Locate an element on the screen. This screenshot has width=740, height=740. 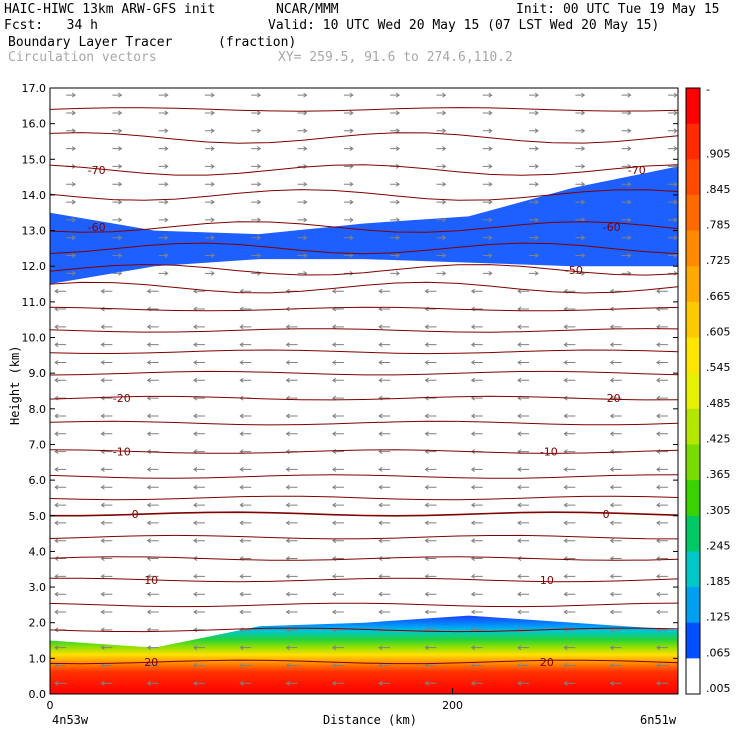
colorbar-label: .545 is located at coordinates (718, 367).